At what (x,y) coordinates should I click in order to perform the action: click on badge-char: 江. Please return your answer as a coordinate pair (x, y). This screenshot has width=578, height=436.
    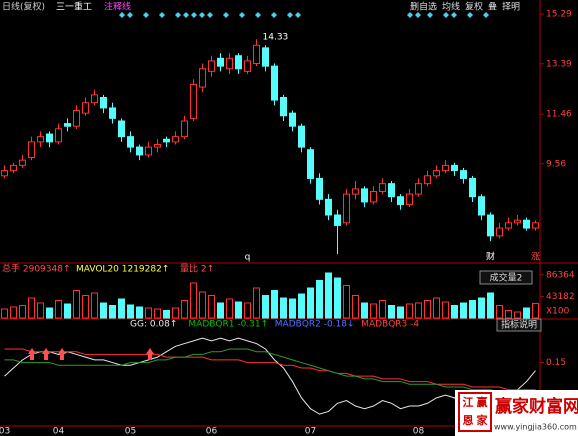
    Looking at the image, I should click on (468, 402).